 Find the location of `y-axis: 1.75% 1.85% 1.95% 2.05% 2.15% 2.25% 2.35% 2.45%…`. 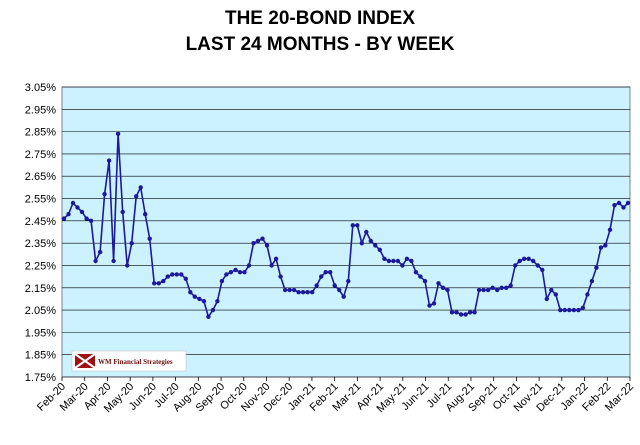

y-axis: 1.75% 1.85% 1.95% 2.05% 2.15% 2.25% 2.35% 2.45%… is located at coordinates (40, 233).